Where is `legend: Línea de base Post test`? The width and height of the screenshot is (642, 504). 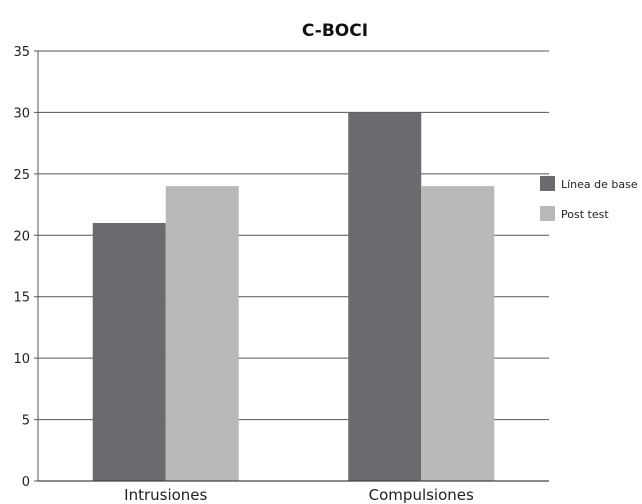
legend: Línea de base Post test is located at coordinates (589, 198).